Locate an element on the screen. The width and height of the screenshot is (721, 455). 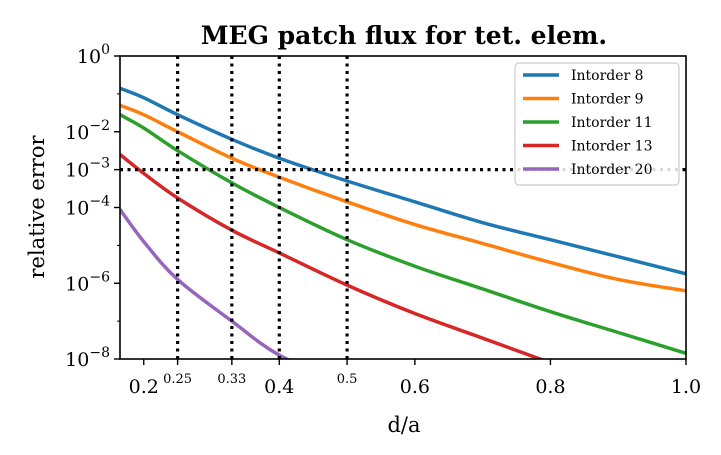
y-tick-label: 10⁻² is located at coordinates (87, 131).